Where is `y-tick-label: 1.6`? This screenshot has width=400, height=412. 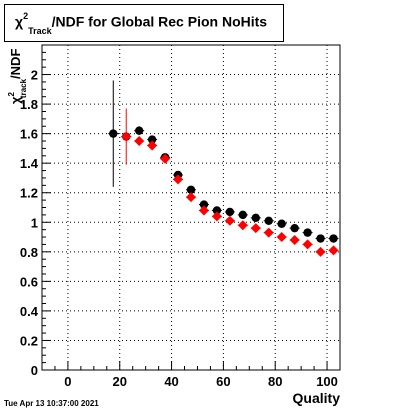 y-tick-label: 1.6 is located at coordinates (29, 134).